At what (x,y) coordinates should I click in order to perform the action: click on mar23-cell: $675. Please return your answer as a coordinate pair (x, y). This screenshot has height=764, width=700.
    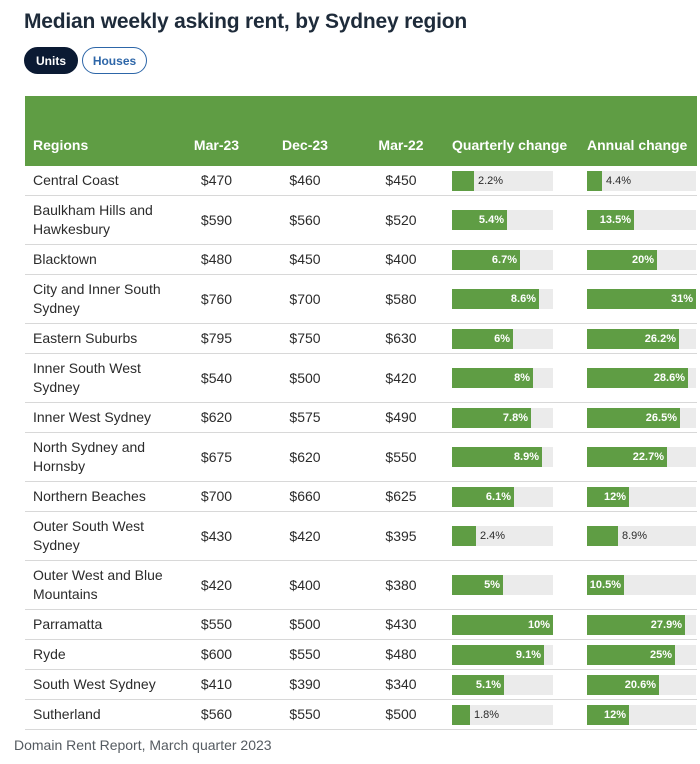
    Looking at the image, I should click on (216, 457).